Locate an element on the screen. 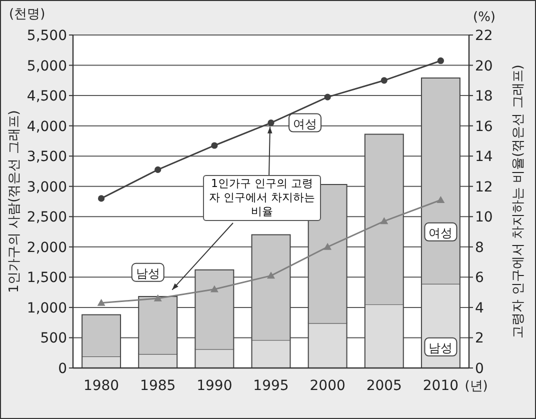 This screenshot has height=419, width=536. y-axis-title: 1인가구의 사람(꺾은선 그래프) is located at coordinates (14, 201).